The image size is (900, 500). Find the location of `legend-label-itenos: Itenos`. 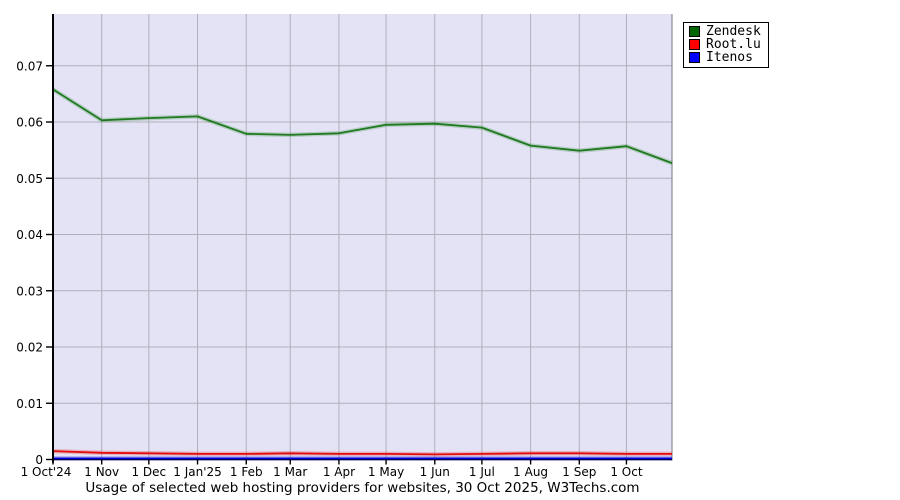

legend-label-itenos: Itenos is located at coordinates (729, 57).